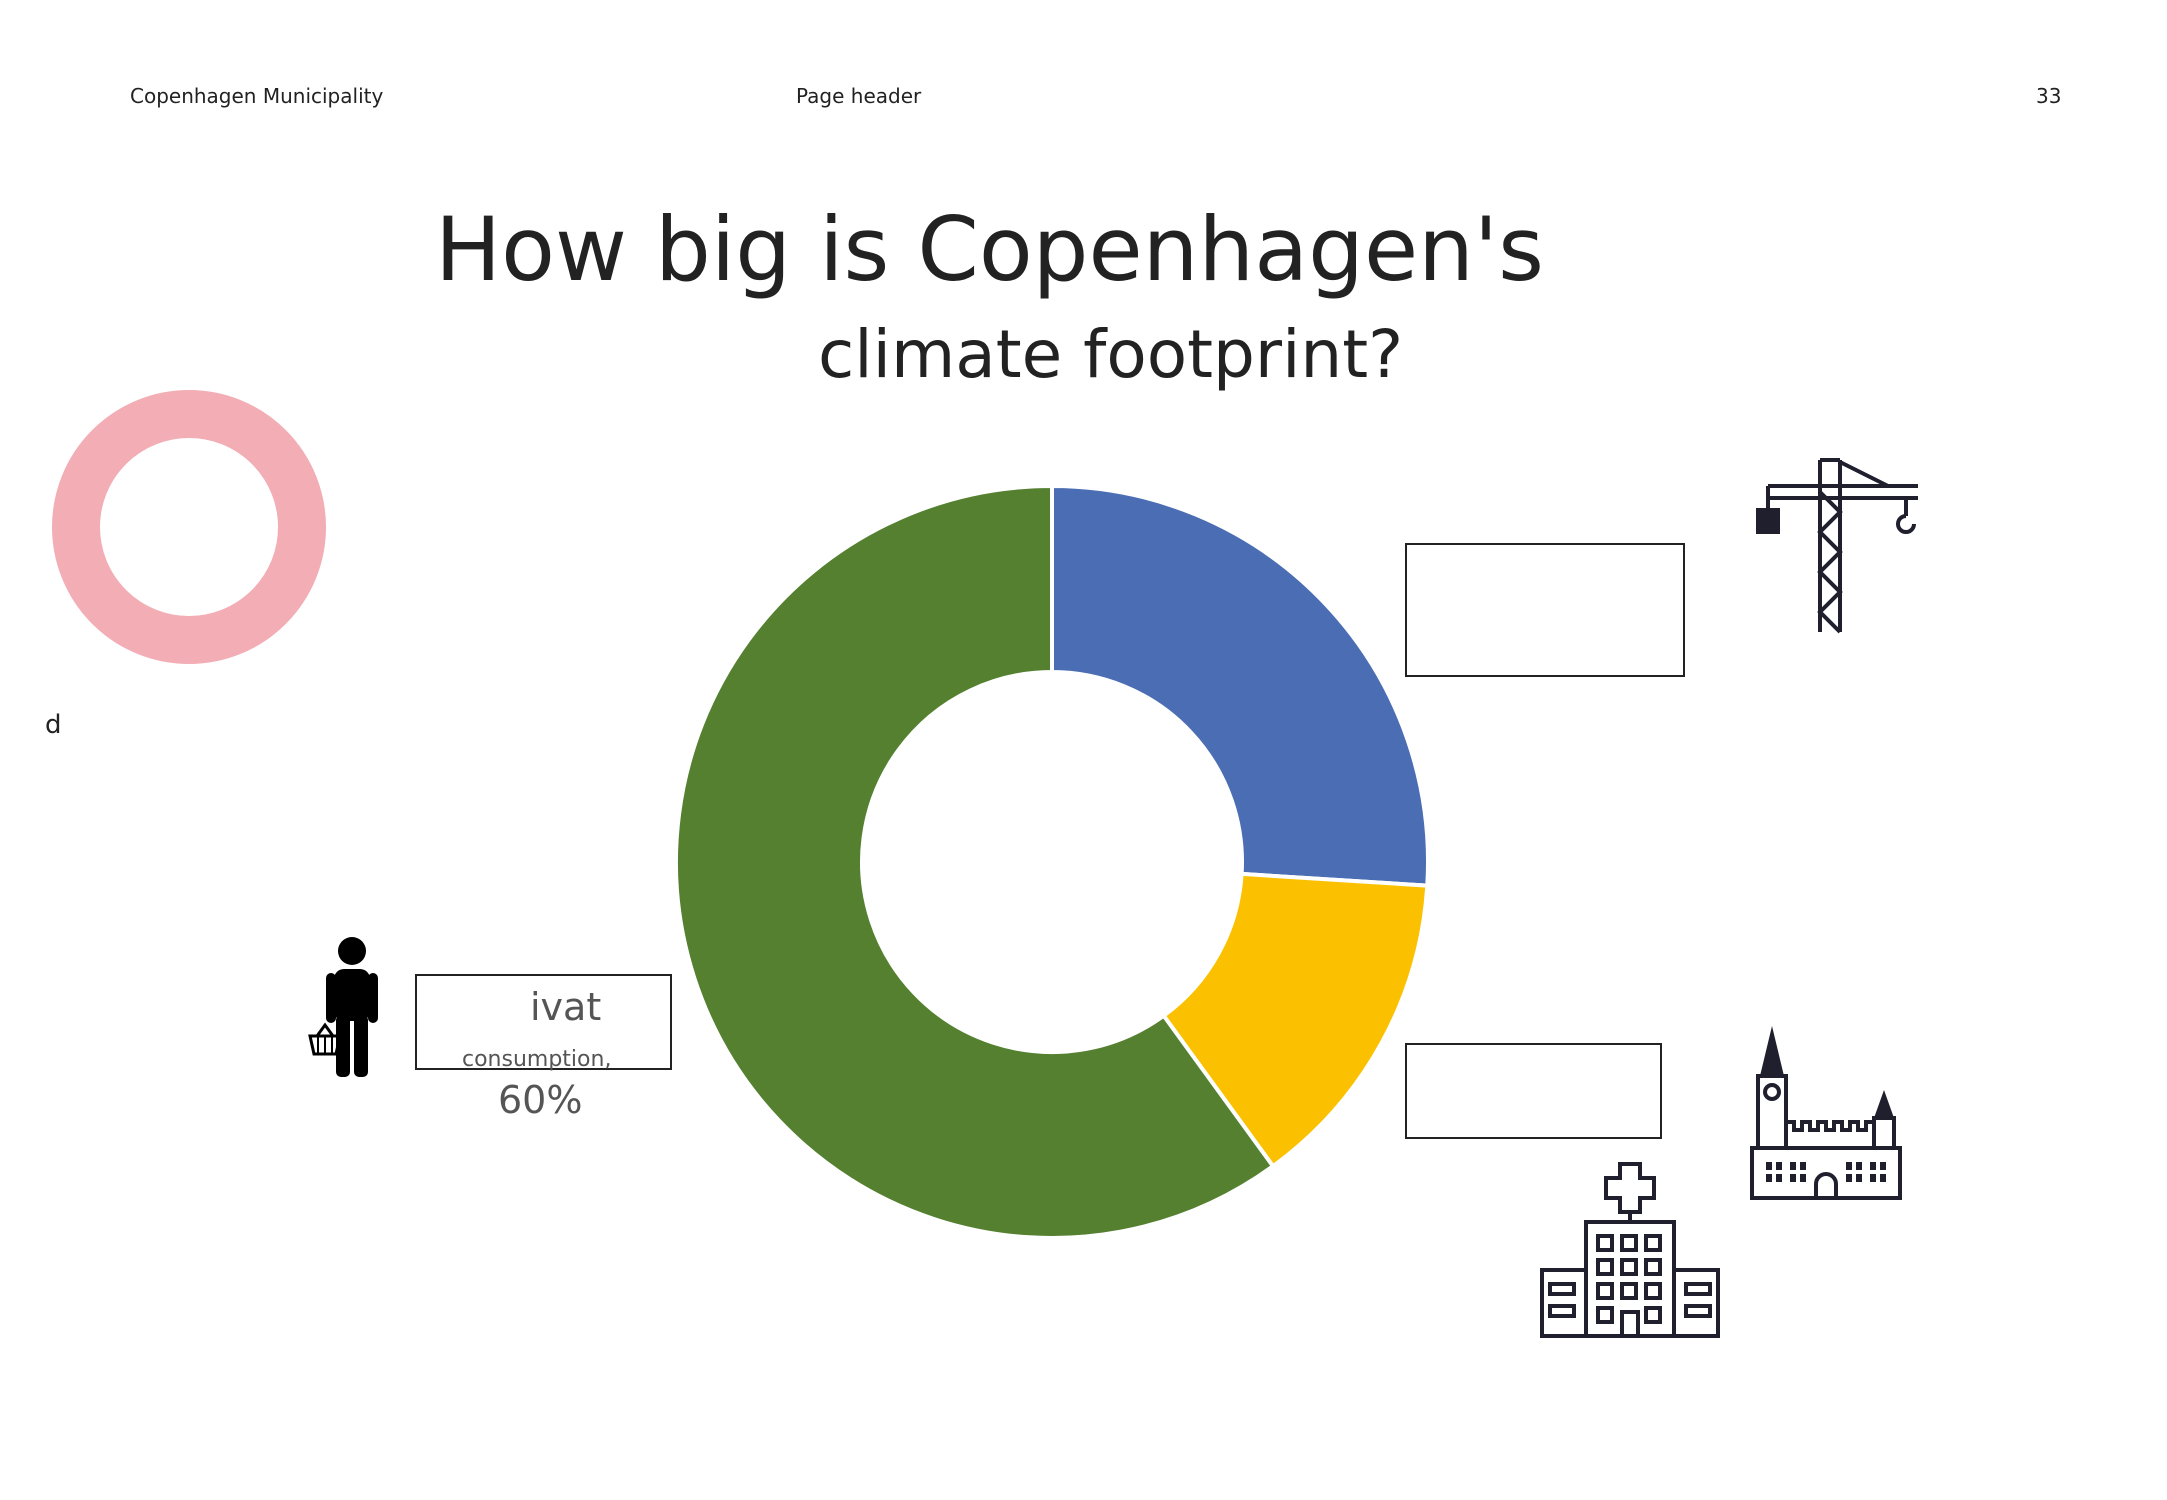 The width and height of the screenshot is (2167, 1500). Describe the element at coordinates (989, 249) in the screenshot. I see `page-title-line-1: How big is Copenhagen's` at that location.